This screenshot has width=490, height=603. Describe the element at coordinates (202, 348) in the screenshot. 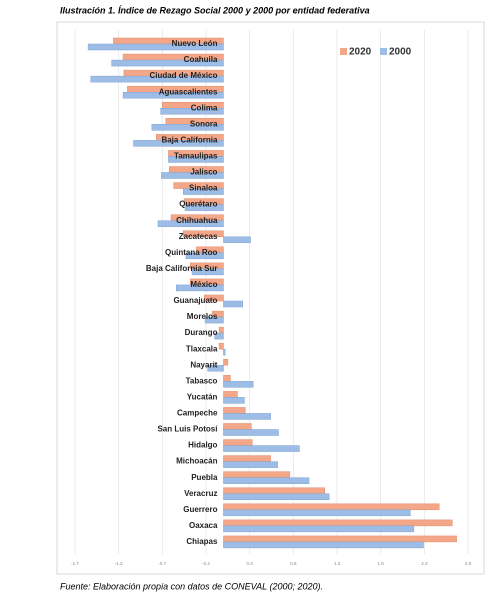

I see `category-label: Tlaxcala` at that location.